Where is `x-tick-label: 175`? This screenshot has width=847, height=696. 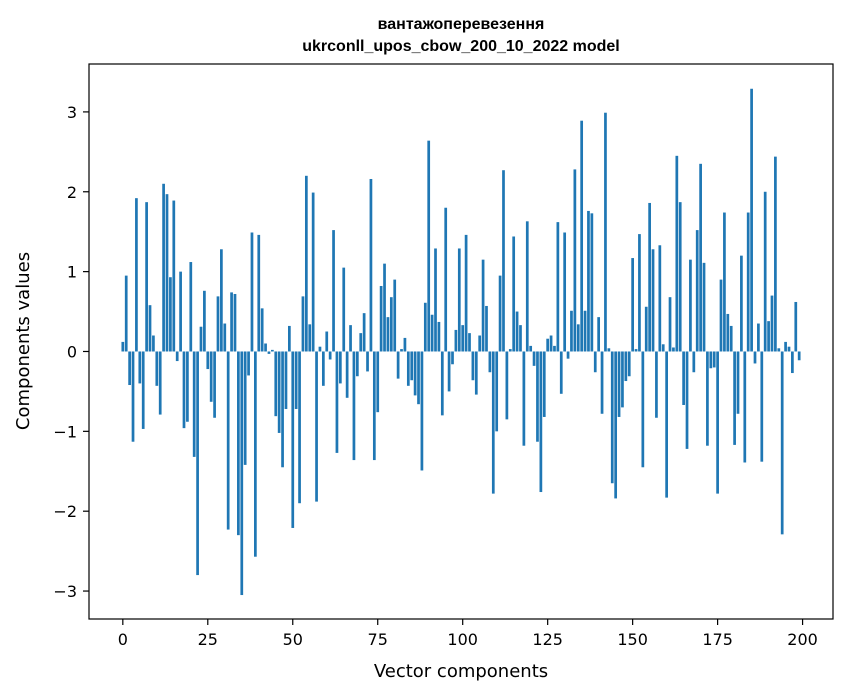 x-tick-label: 175 is located at coordinates (717, 639).